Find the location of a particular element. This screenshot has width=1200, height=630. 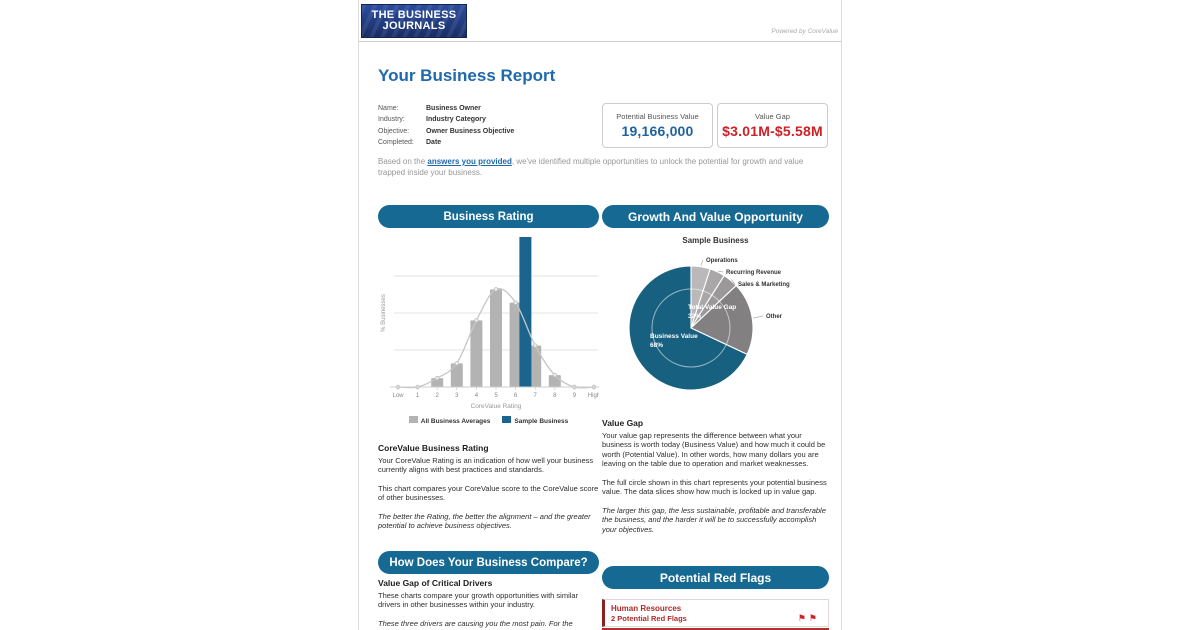

legend-item-averages: All Business Averages is located at coordinates (449, 420).